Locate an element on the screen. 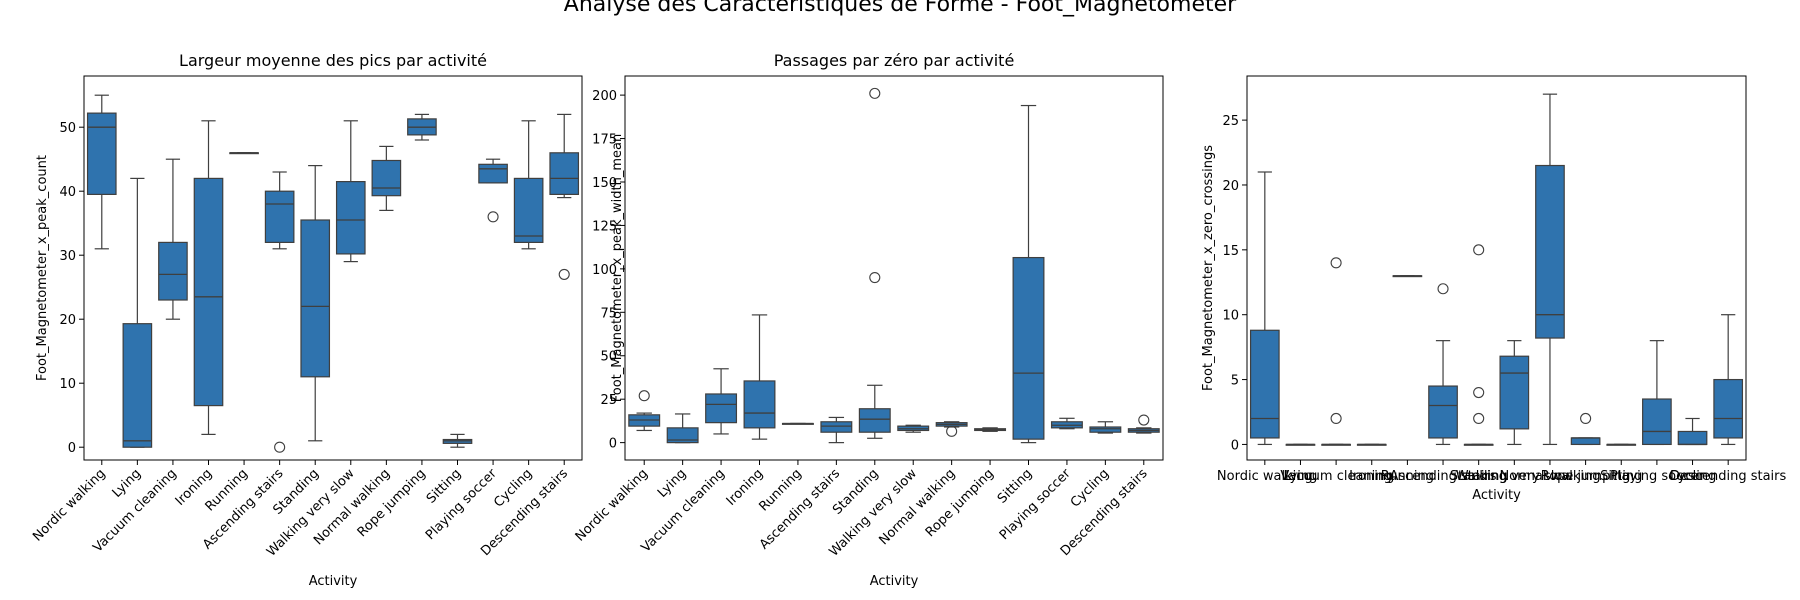 This screenshot has width=1800, height=600. y-axis-label: Foot_Magnetometer_x_peak_width_mean is located at coordinates (617, 268).